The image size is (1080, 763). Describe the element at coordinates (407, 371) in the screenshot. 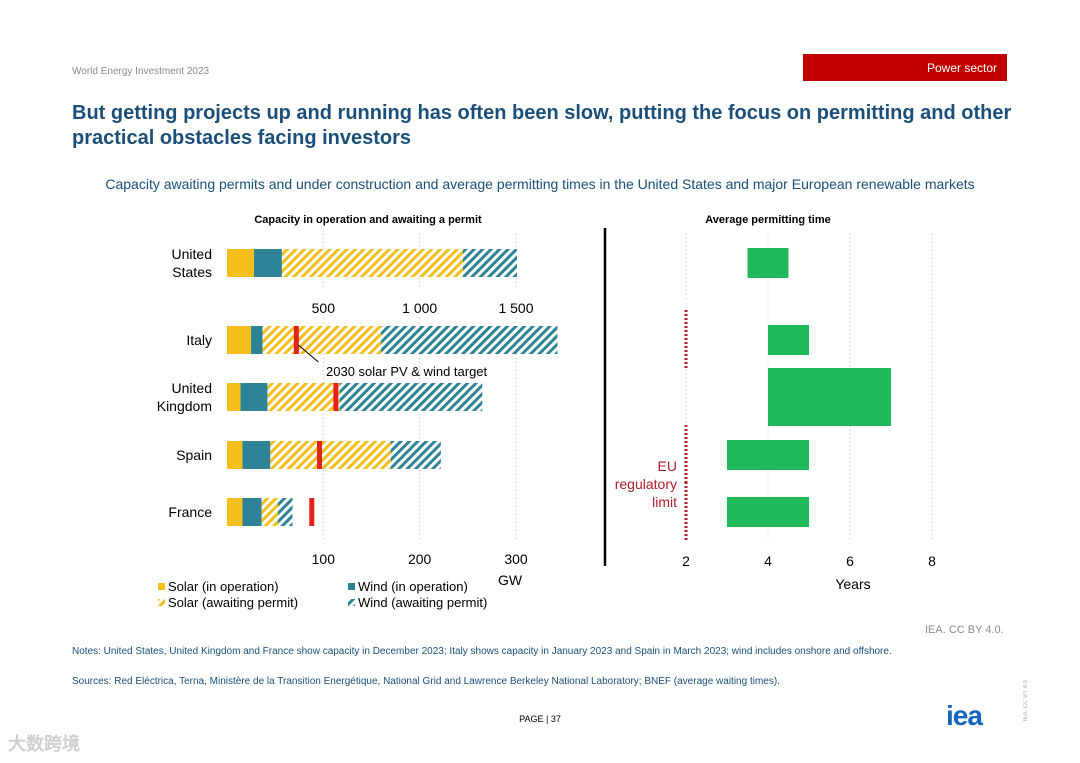

I see `target-annotation-label: 2030 solar PV & wind target` at that location.